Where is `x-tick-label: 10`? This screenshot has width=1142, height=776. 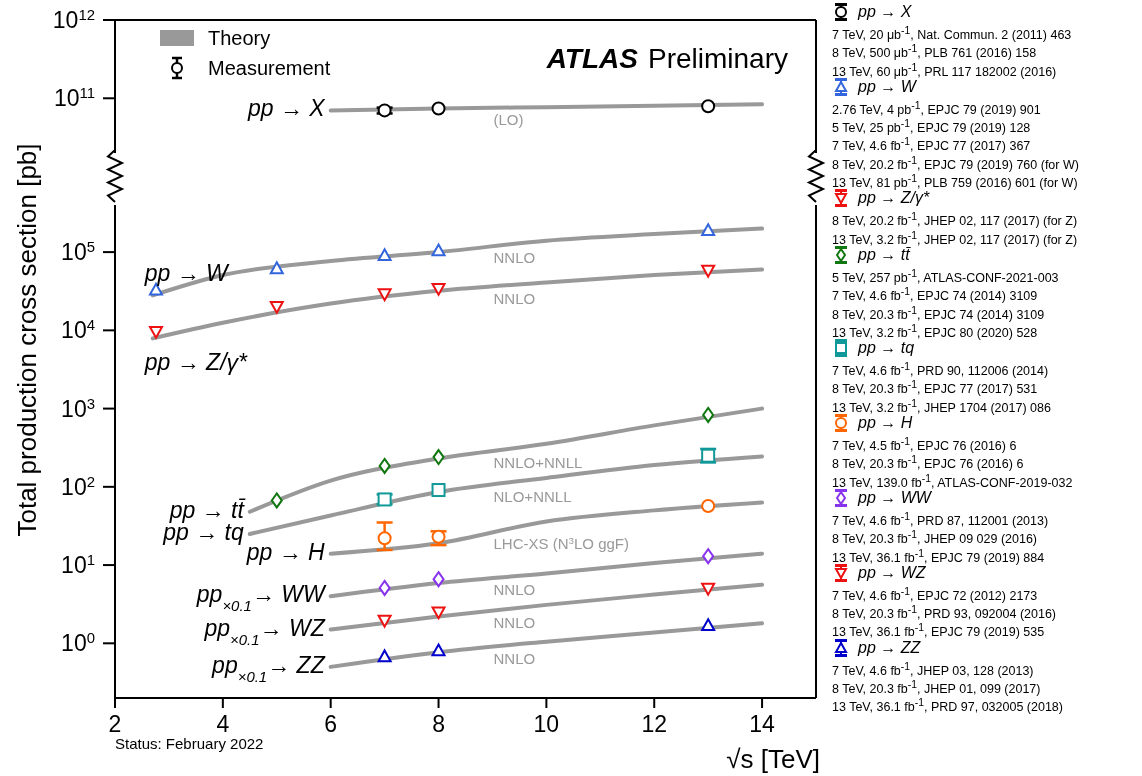
x-tick-label: 10 is located at coordinates (546, 724).